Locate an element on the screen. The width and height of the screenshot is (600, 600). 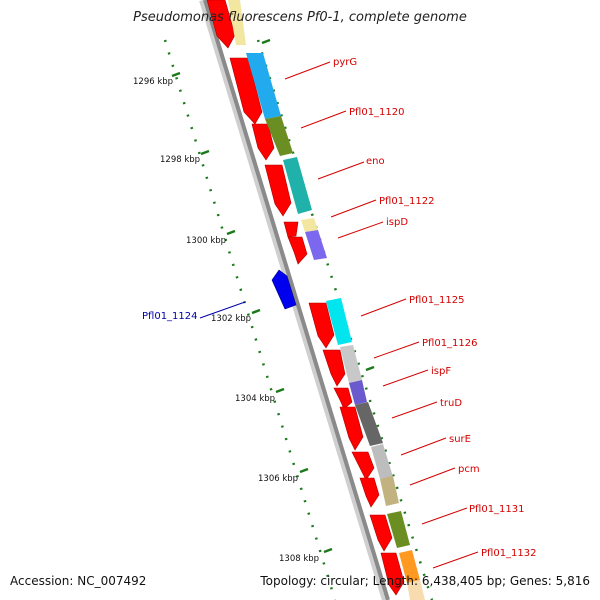
ruler-label-1296: 1296 kbp is located at coordinates (153, 82).